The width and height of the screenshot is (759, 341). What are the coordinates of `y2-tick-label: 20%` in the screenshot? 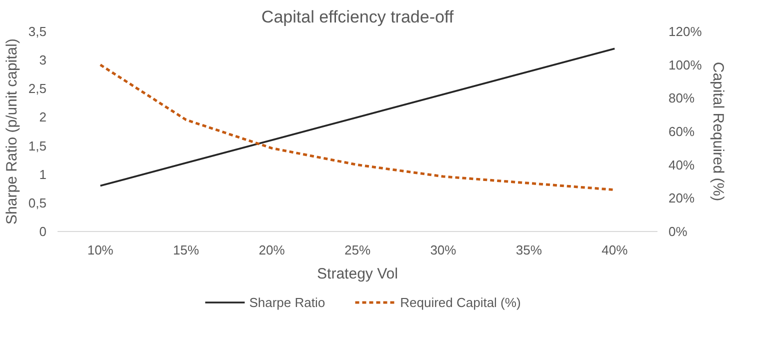 It's located at (681, 198).